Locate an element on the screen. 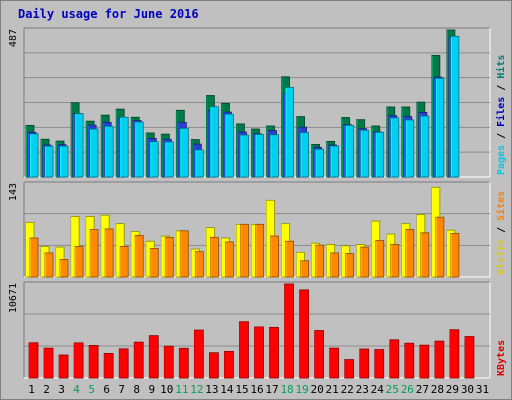 The width and height of the screenshot is (512, 400). x-tick-label-day-11: 11 is located at coordinates (181, 389).